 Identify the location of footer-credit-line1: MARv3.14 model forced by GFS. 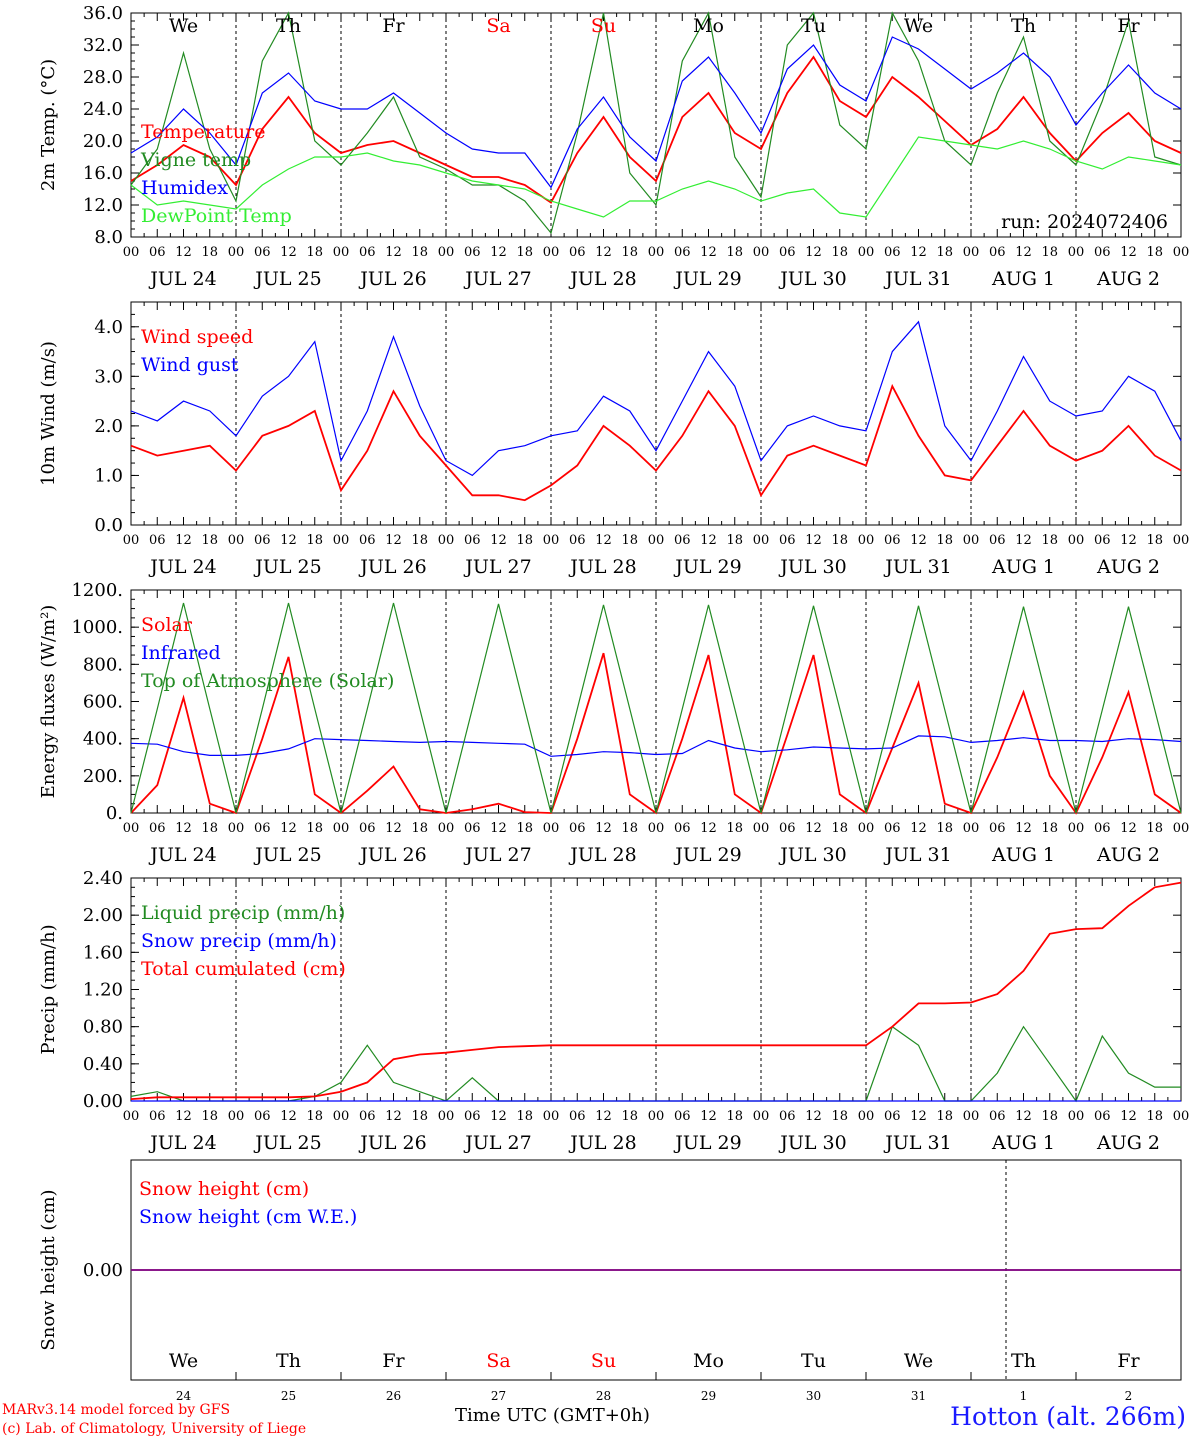
(116, 1410).